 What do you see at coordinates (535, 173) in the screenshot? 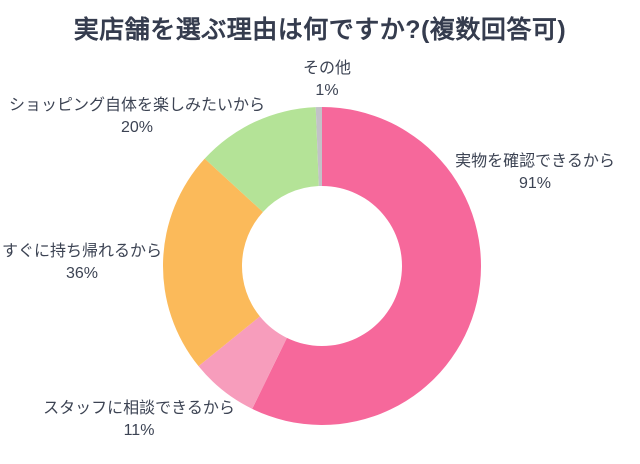
I see `segment-label-check-actual-item: 実物を確認できるから 91%` at bounding box center [535, 173].